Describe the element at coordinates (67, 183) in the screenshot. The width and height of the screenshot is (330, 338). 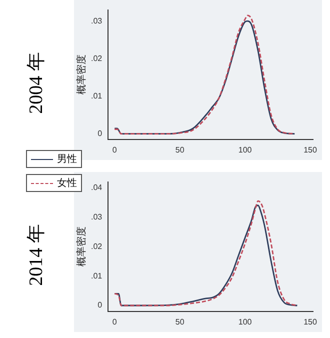
I see `legend-label: 女性` at that location.